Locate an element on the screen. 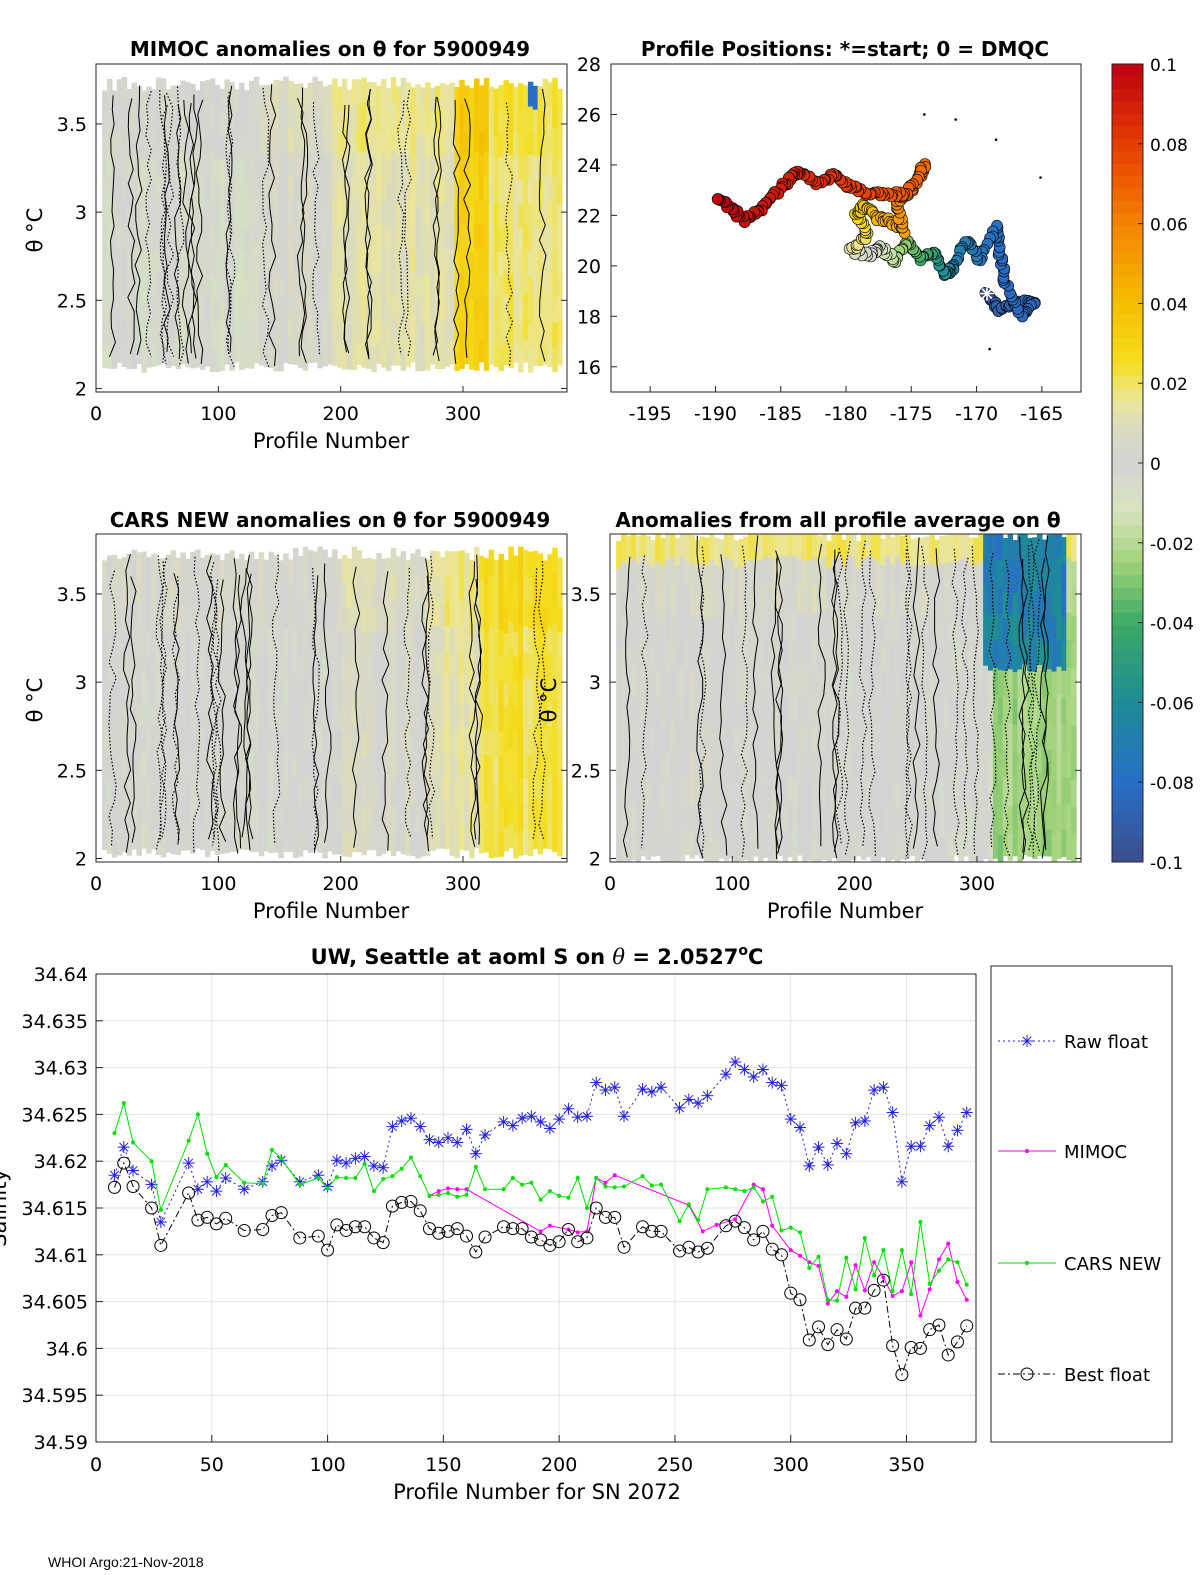 This screenshot has width=1200, height=1575. point-best-float is located at coordinates (115, 1187).